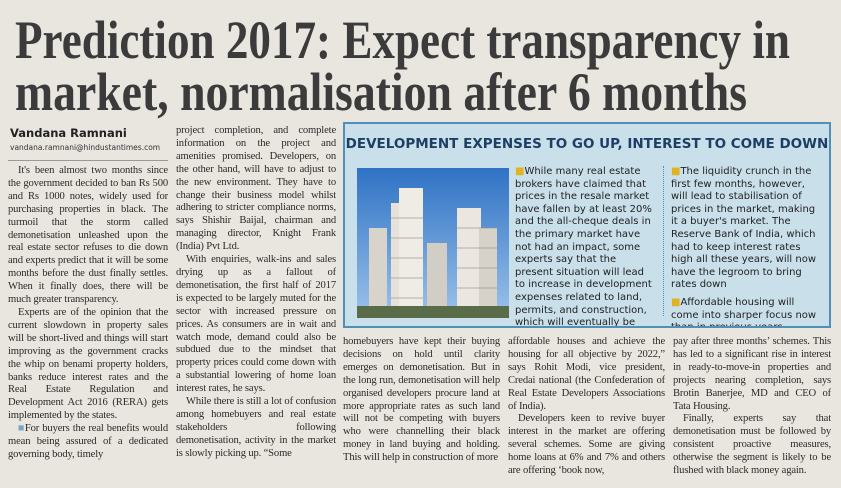 Image resolution: width=841 pixels, height=488 pixels. What do you see at coordinates (433, 243) in the screenshot?
I see `photo` at bounding box center [433, 243].